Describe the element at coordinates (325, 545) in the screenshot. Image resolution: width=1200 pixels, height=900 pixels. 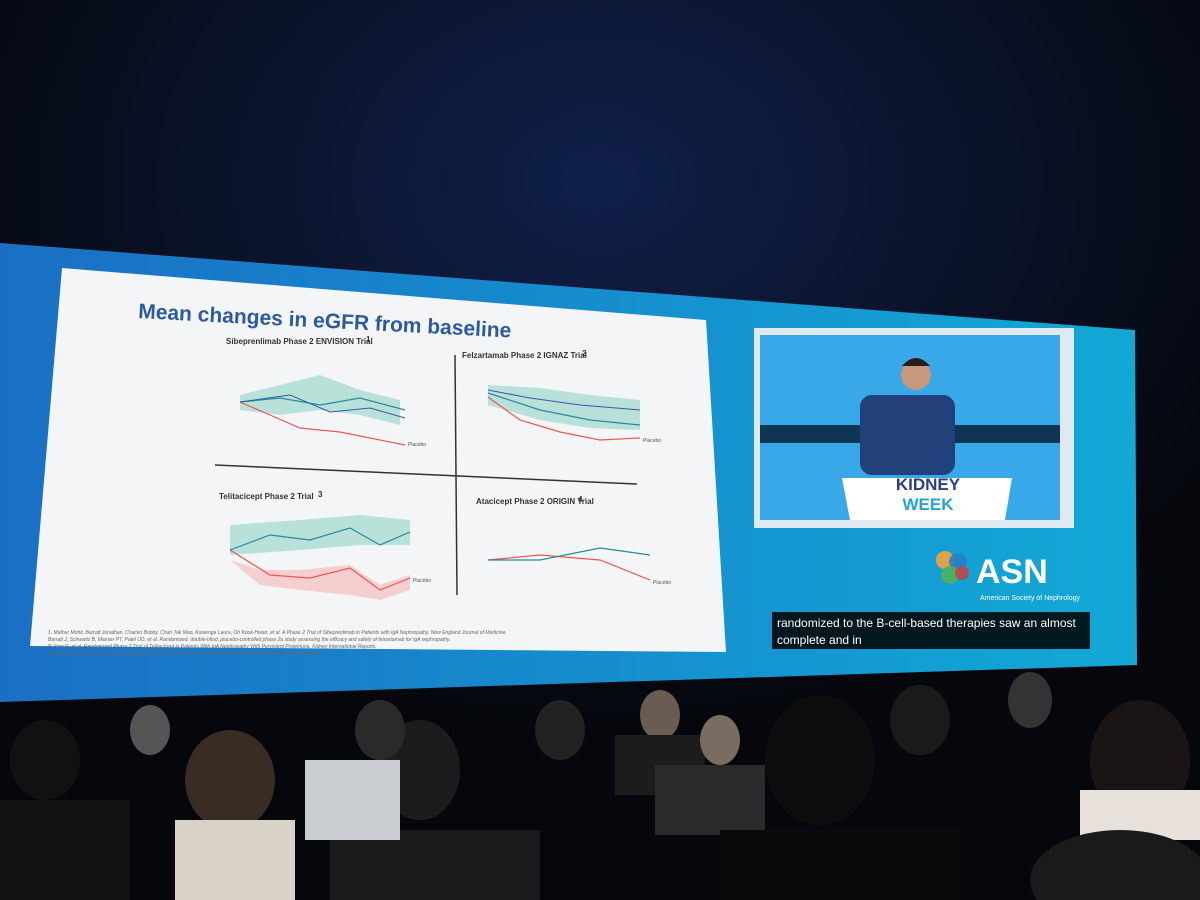
I see `panel: Telitacicept Phase 2 Trial 3 Placebo` at that location.